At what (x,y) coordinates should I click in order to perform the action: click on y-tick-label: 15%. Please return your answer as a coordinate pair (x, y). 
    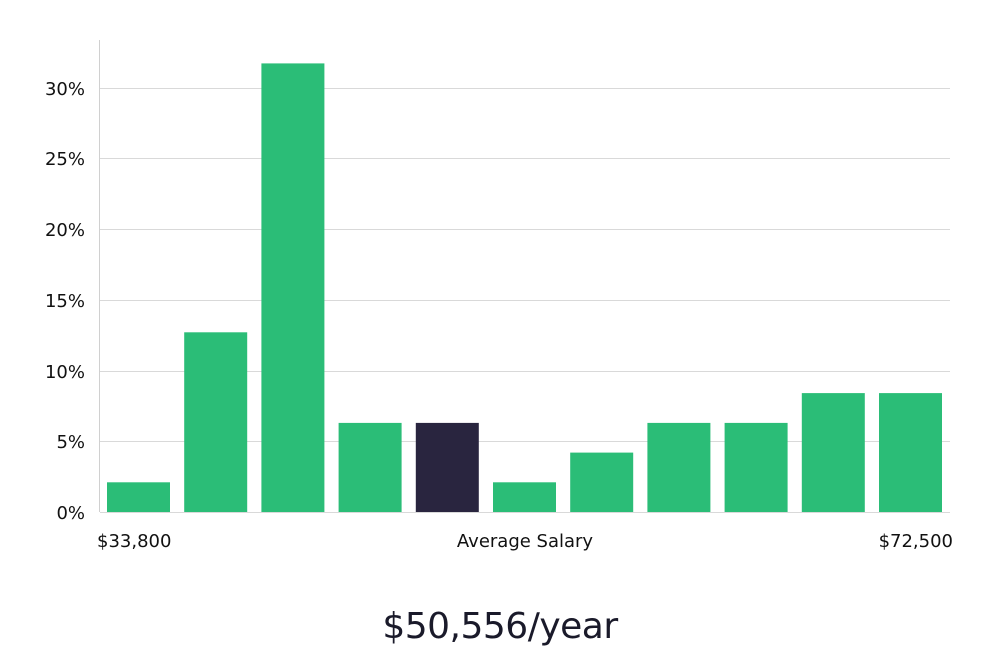
    Looking at the image, I should click on (65, 301).